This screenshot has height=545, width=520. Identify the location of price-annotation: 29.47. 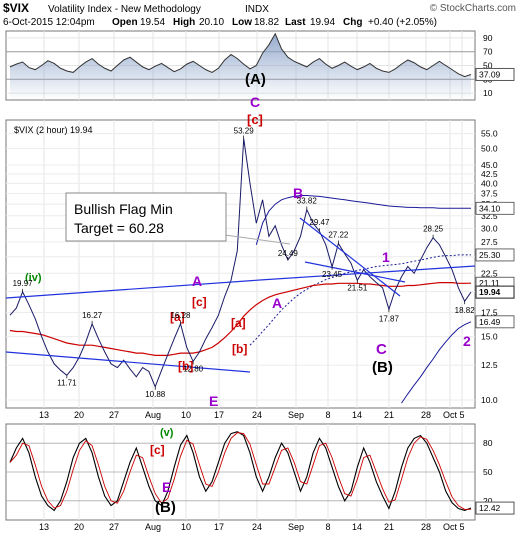
(319, 222).